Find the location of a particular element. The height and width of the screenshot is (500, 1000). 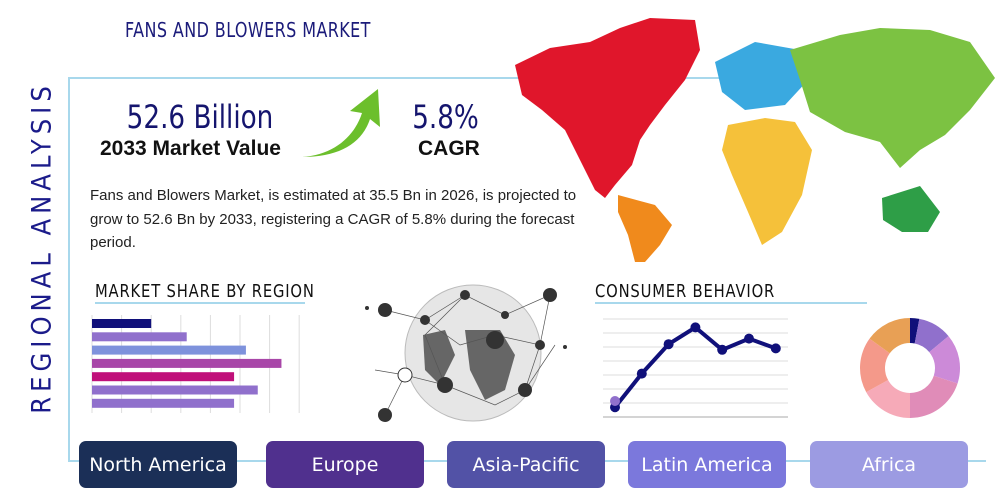

market-value-label: 2033 Market Value is located at coordinates (190, 148).